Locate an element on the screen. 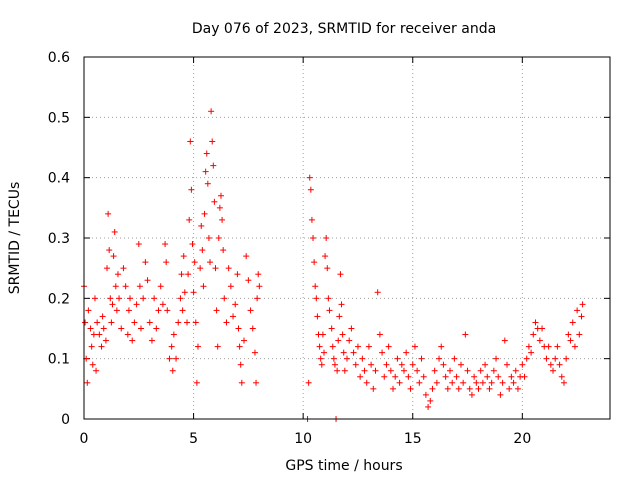 The image size is (640, 480). y-tick-label: 0.1 is located at coordinates (59, 360).